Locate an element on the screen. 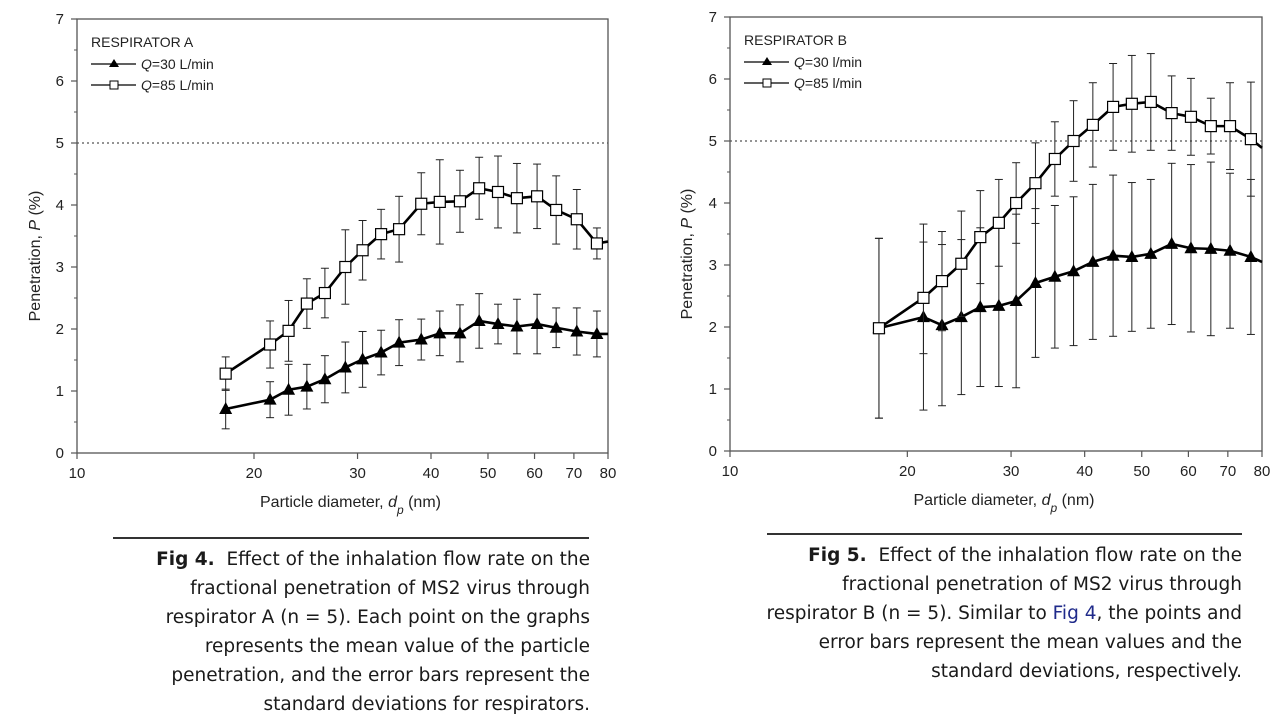  x-tick-label: 80 is located at coordinates (608, 473).